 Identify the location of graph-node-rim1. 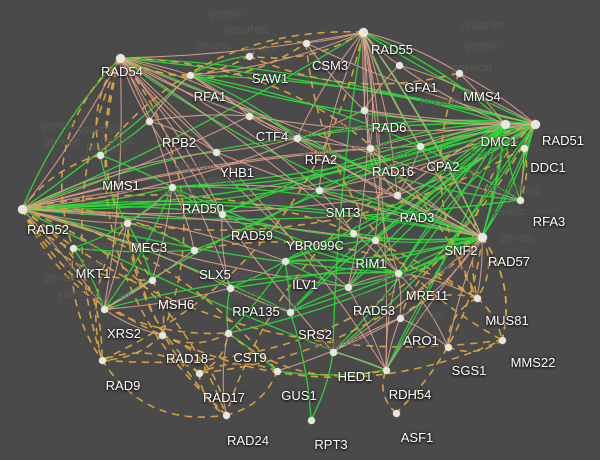
(375, 240).